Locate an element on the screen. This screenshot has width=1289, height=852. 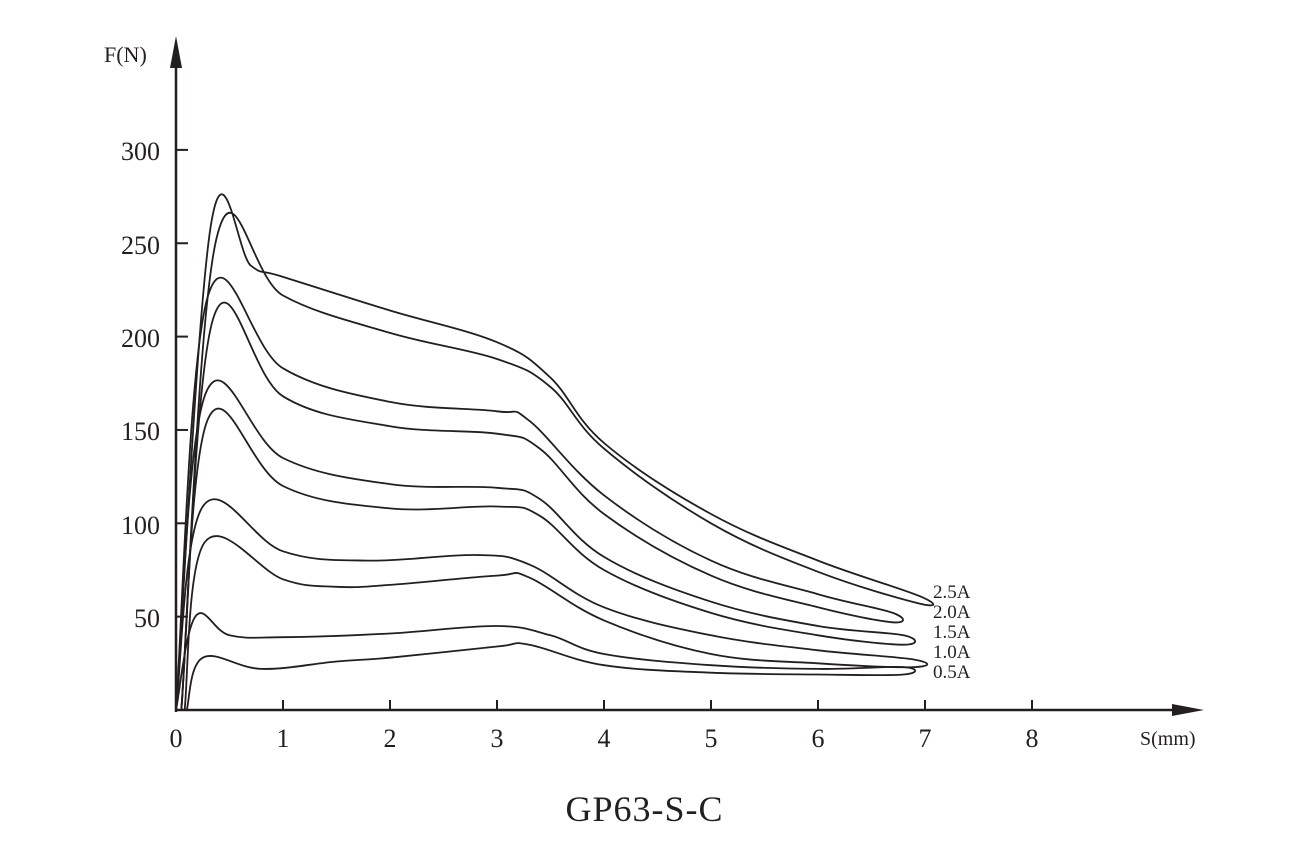
y-axis-arrow-icon is located at coordinates (176, 52).